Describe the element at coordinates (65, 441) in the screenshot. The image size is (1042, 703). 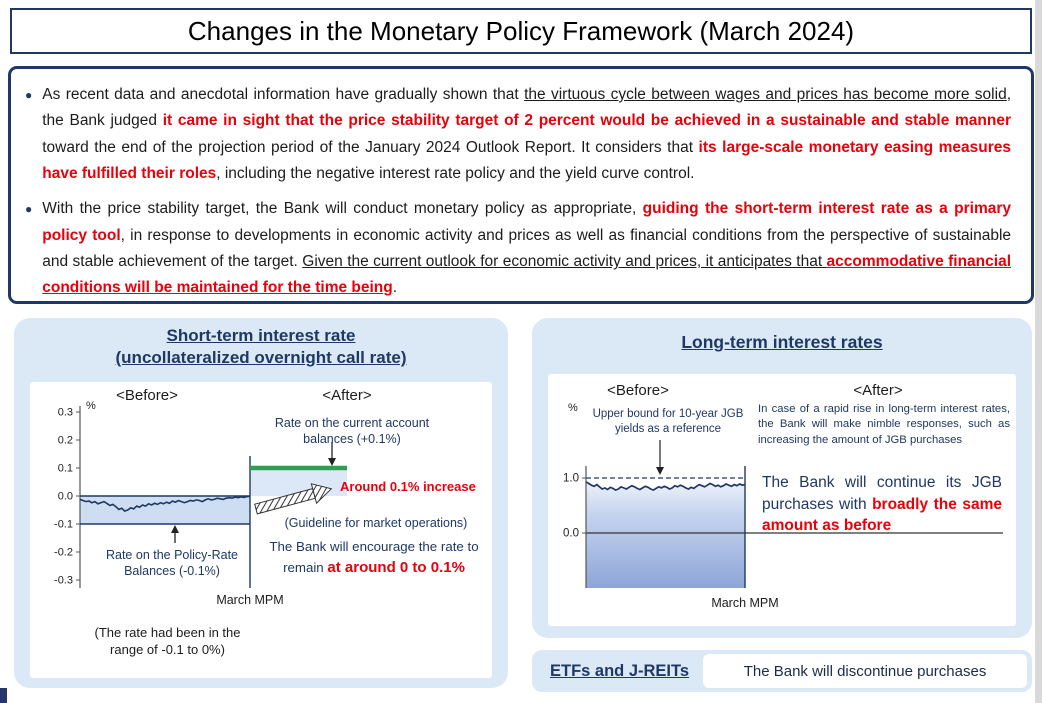
I see `svg-text: 0.2` at that location.